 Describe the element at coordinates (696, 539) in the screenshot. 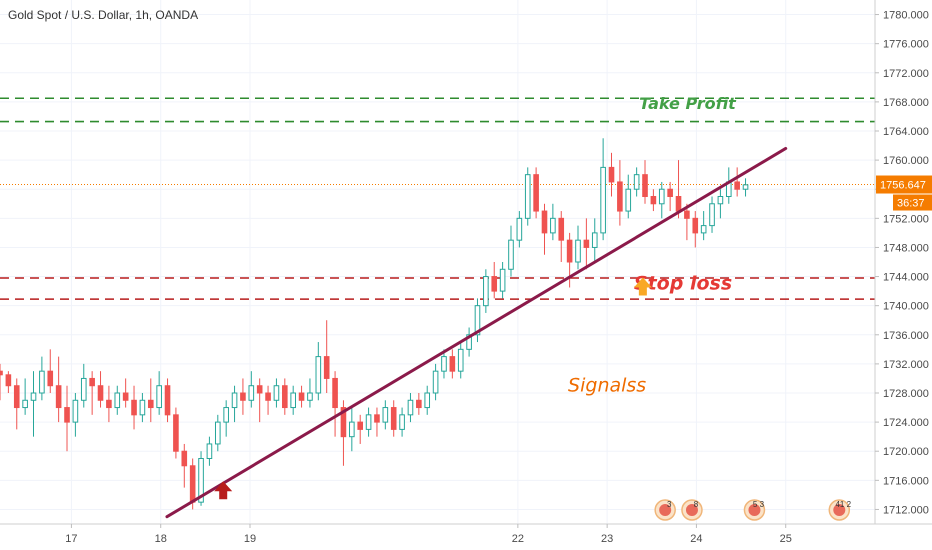

I see `x-tick-label: 24` at that location.